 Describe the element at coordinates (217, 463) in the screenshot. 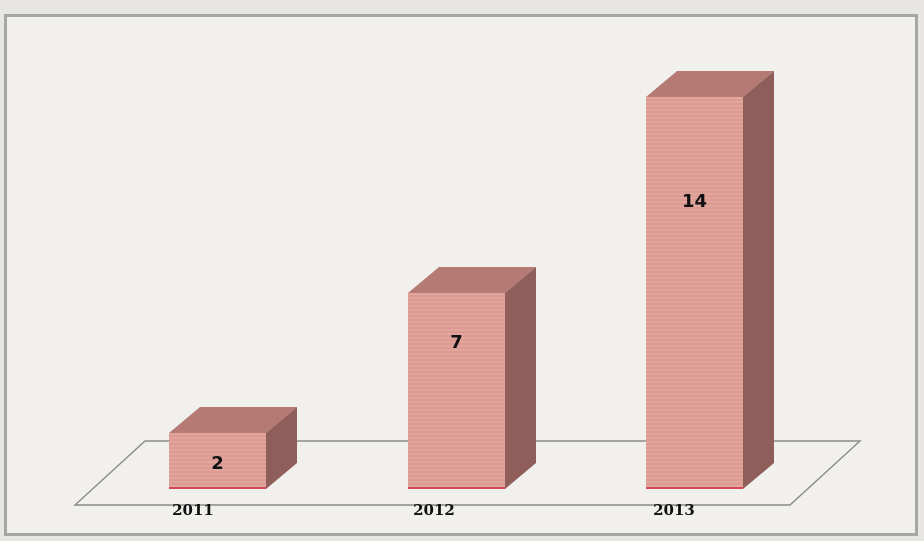

I see `data-label-2011: 2` at that location.